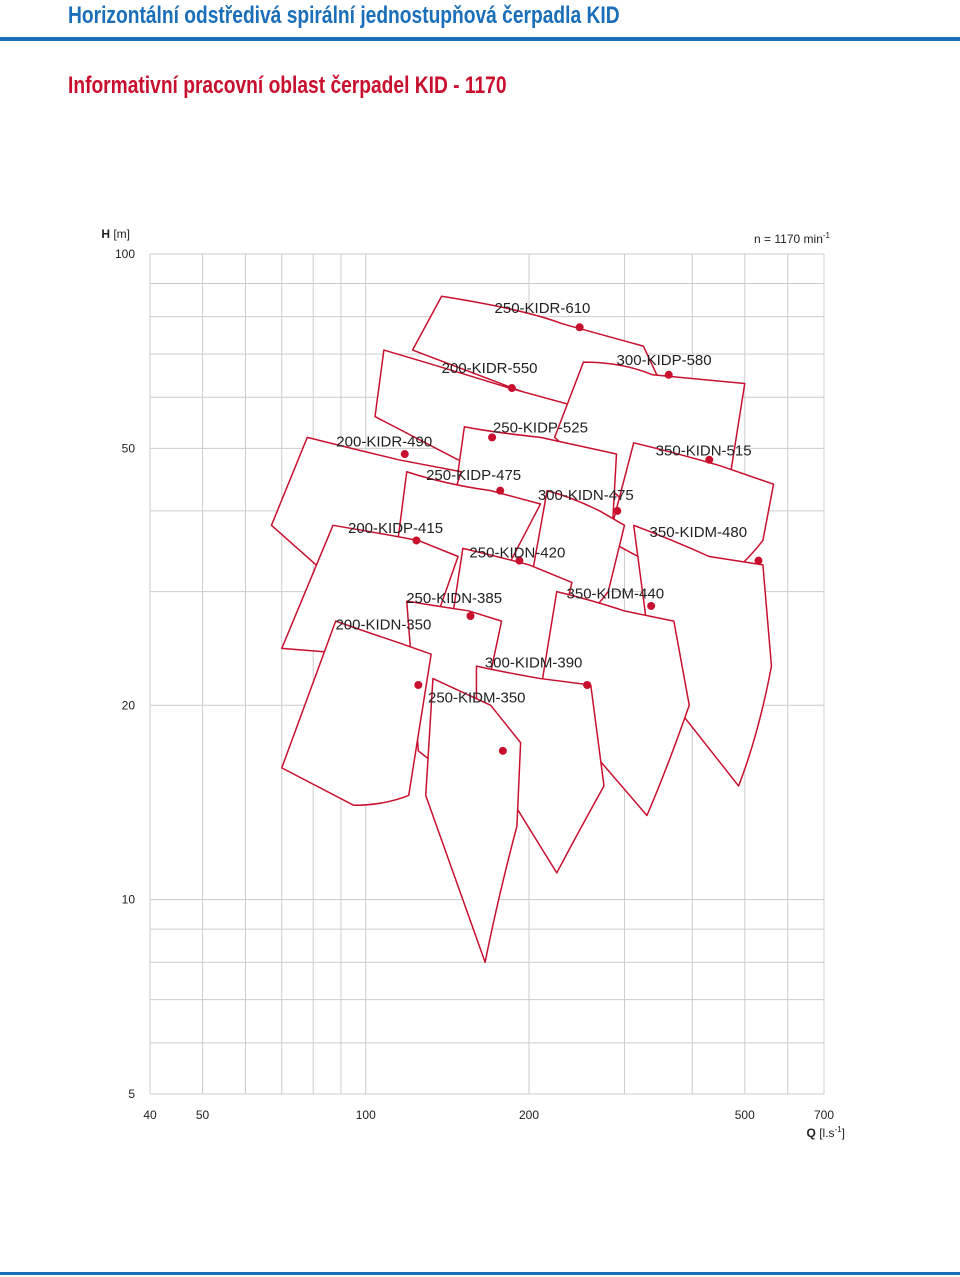 The height and width of the screenshot is (1277, 960). I want to click on pump-label: 200-KIDR-550, so click(490, 368).